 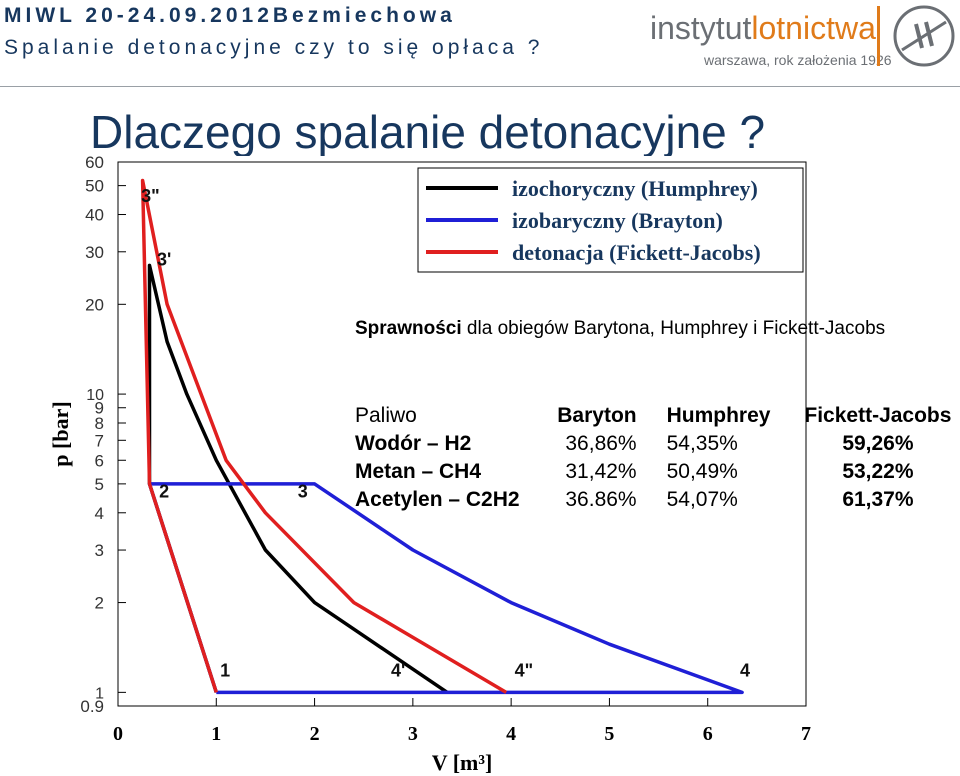 What do you see at coordinates (617, 220) in the screenshot?
I see `legend-label: izobaryczny (Brayton)` at bounding box center [617, 220].